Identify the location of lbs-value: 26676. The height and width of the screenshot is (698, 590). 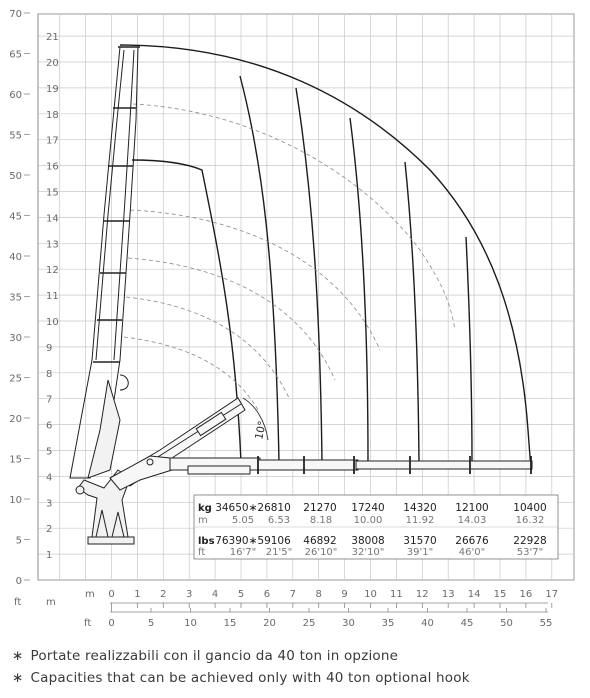
(472, 541).